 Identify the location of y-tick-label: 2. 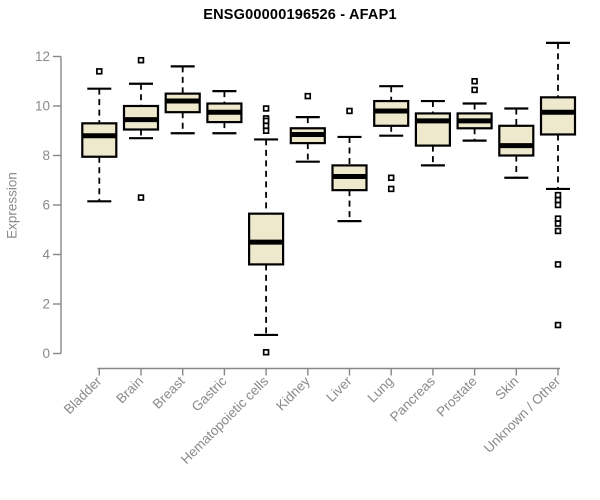
(46, 304).